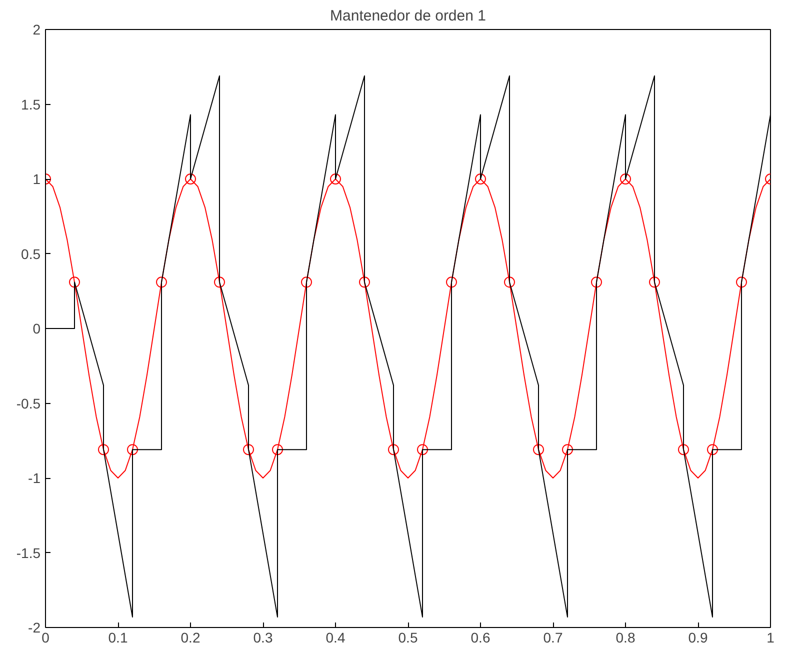  I want to click on x-tick-label: 0.1, so click(118, 638).